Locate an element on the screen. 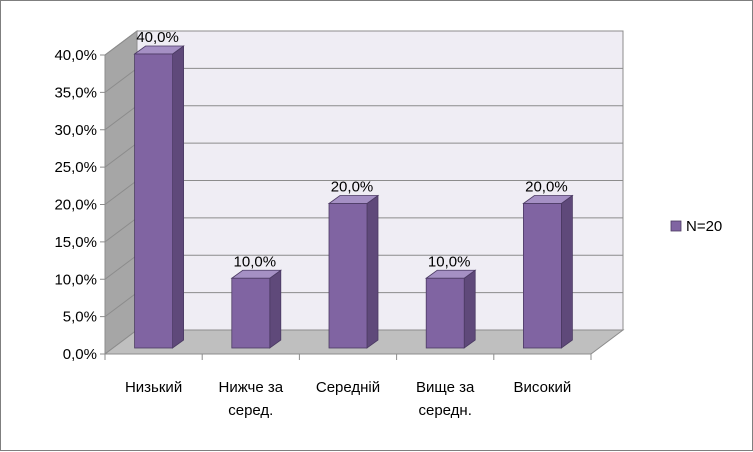 This screenshot has height=452, width=753. y-tick-label: 40,0% is located at coordinates (75, 55).